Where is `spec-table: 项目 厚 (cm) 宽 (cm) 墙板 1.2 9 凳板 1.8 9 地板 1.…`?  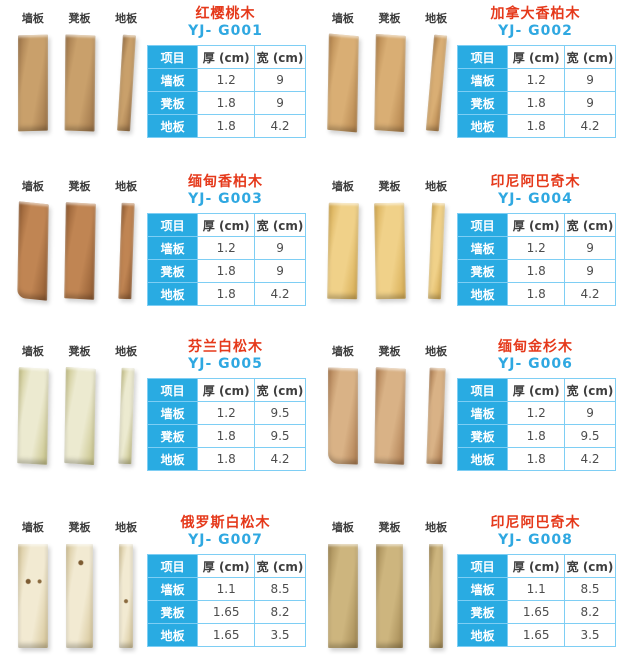
spec-table: 项目 厚 (cm) 宽 (cm) 墙板 1.2 9 凳板 1.8 9 地板 1.… is located at coordinates (536, 259).